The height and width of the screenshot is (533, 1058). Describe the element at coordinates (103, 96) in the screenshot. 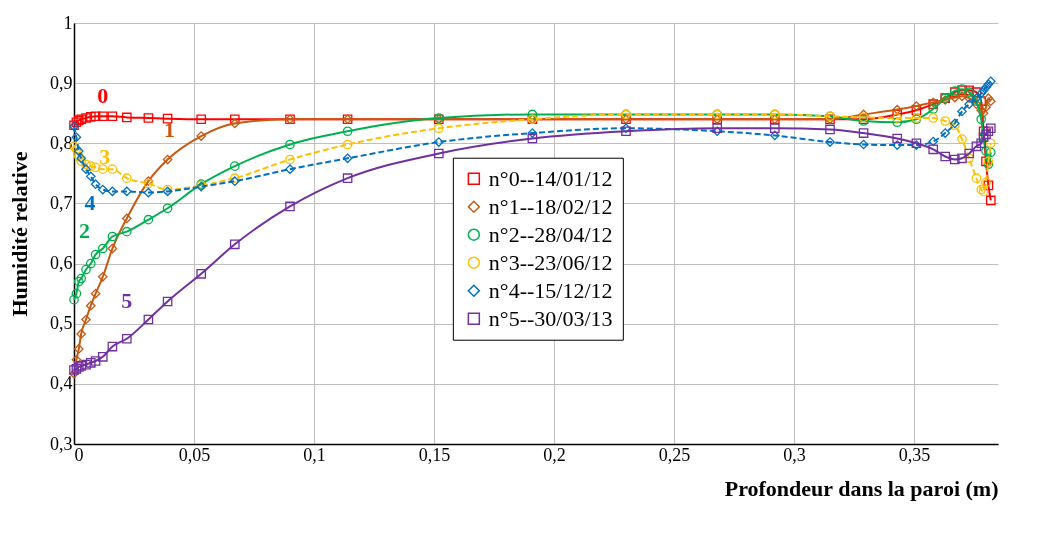

I see `annotation: 0` at that location.